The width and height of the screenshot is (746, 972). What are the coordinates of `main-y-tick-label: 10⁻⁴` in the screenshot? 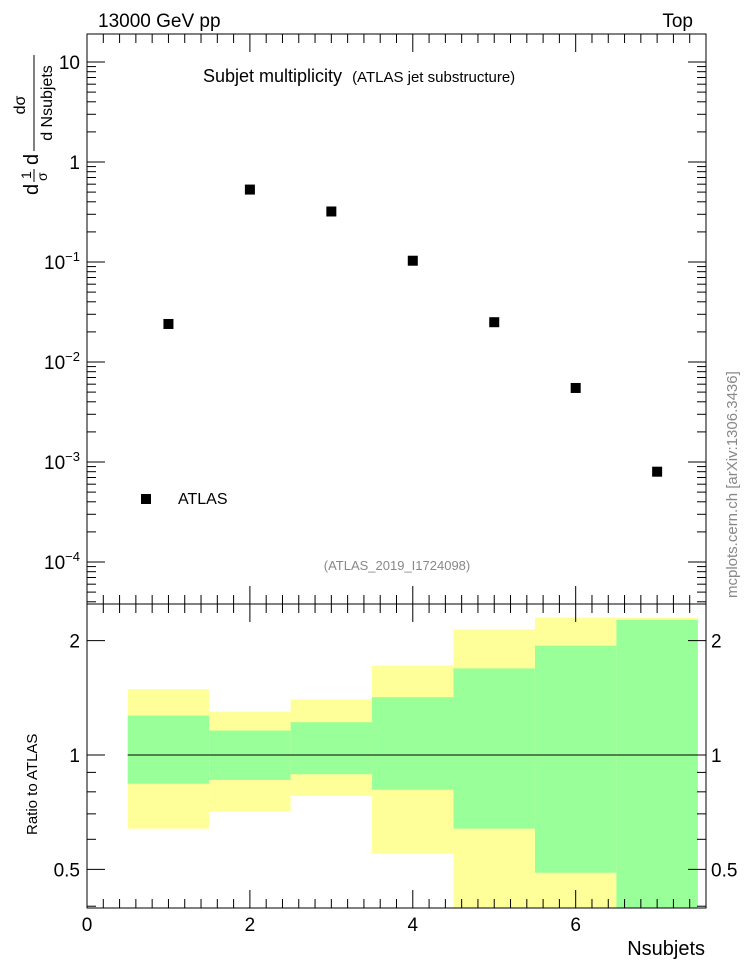 It's located at (62, 561).